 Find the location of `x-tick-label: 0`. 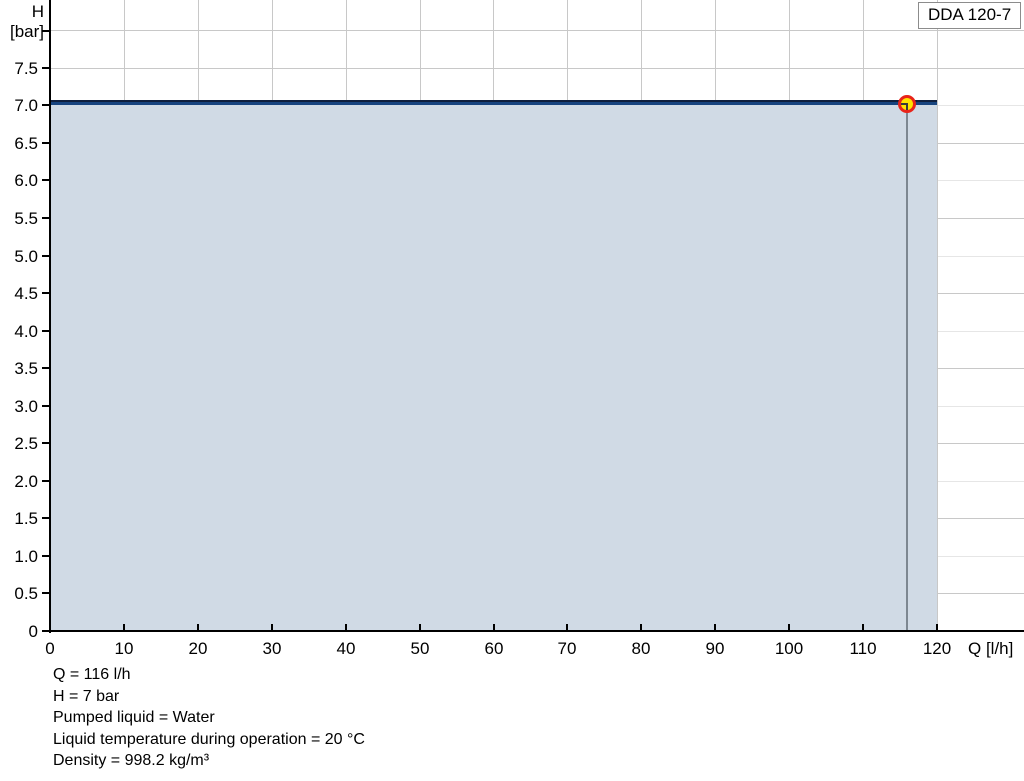

x-tick-label: 0 is located at coordinates (50, 648).